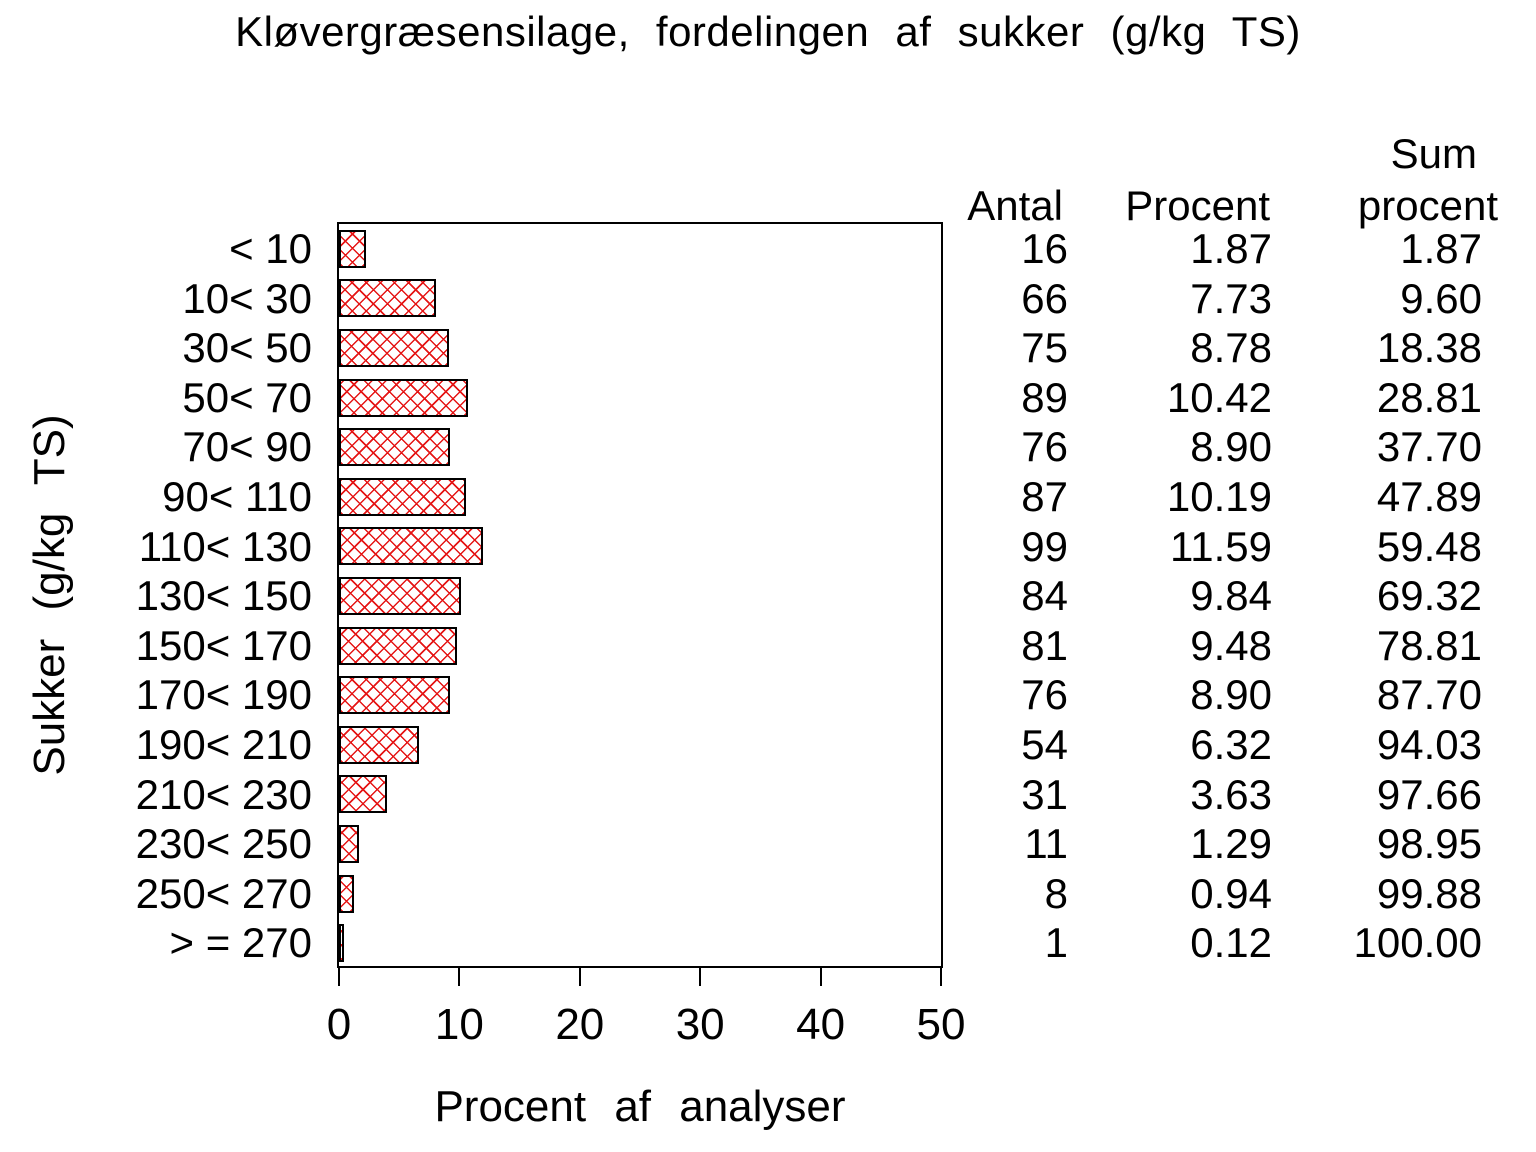  Describe the element at coordinates (459, 1024) in the screenshot. I see `x-axis-tick-label: 10` at that location.